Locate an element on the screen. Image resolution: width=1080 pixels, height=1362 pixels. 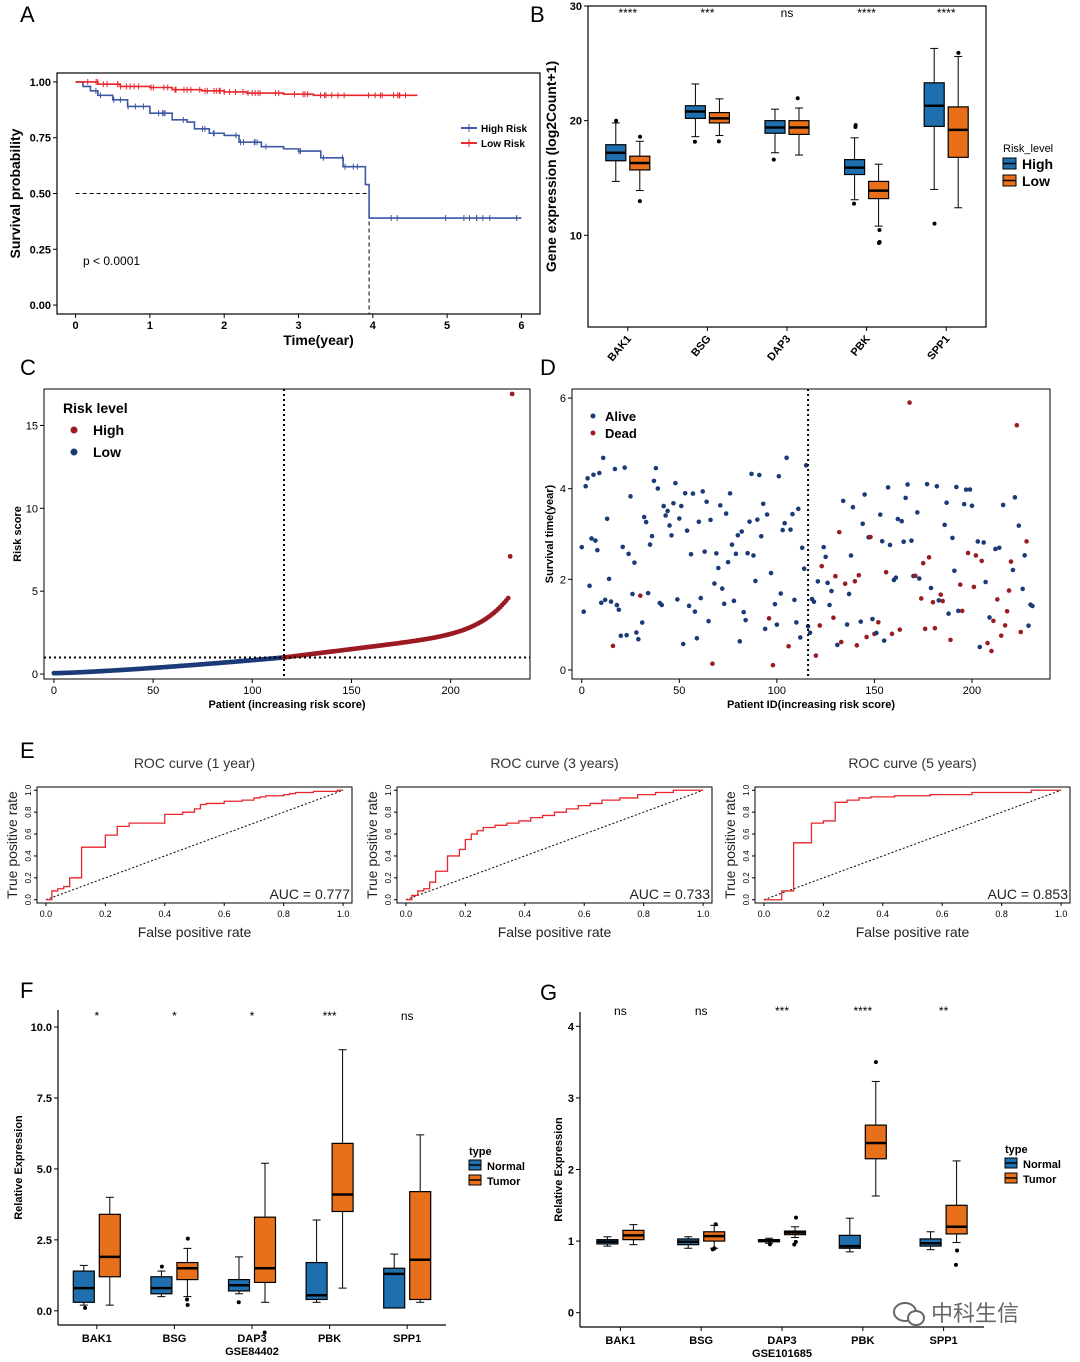
x-tick-label: 0.2 is located at coordinates (823, 914).